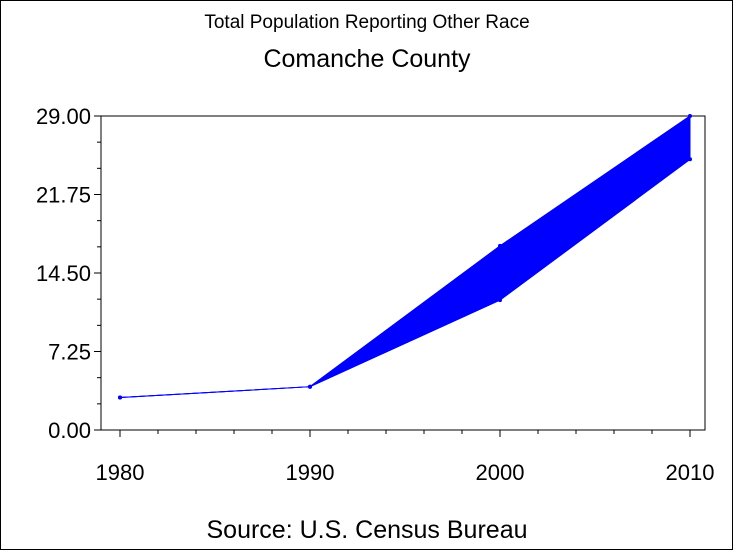  I want to click on x-tick-label: 2010, so click(690, 472).